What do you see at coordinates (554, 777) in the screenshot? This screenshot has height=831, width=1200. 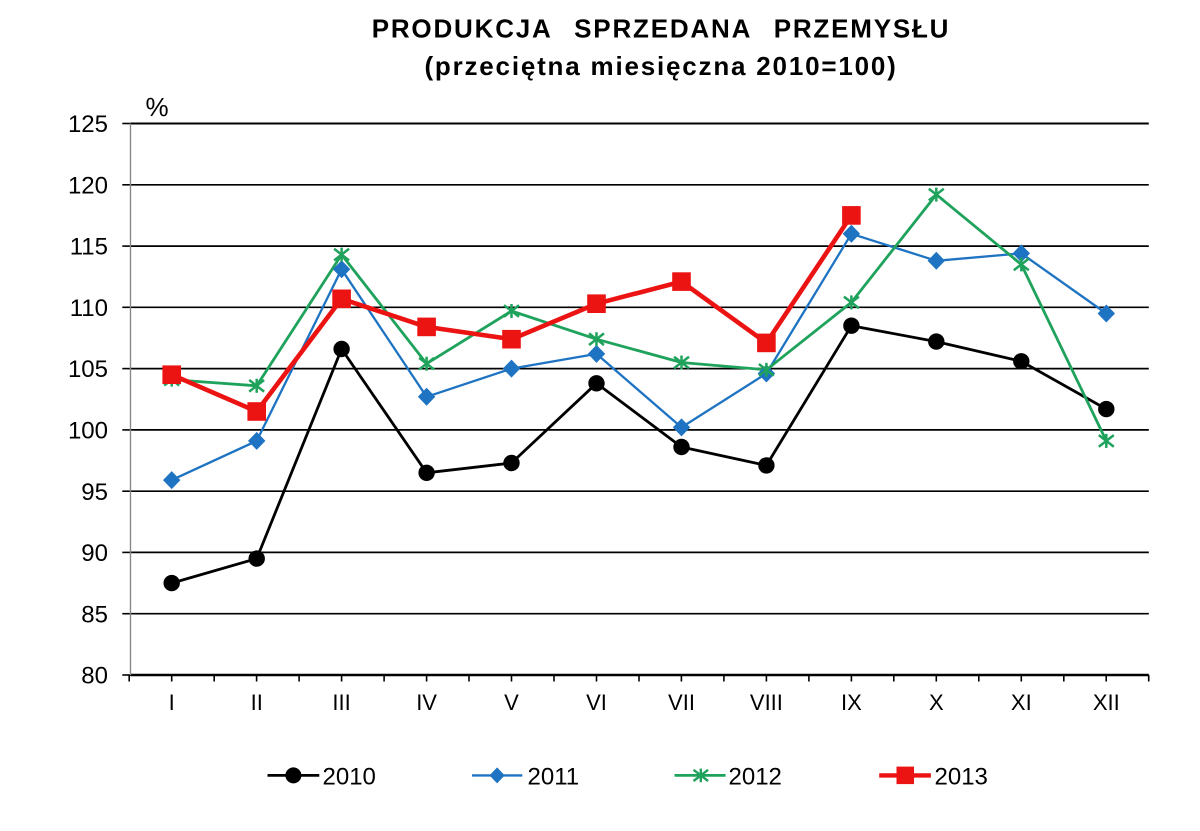 I see `svg-text: 2011` at bounding box center [554, 777].